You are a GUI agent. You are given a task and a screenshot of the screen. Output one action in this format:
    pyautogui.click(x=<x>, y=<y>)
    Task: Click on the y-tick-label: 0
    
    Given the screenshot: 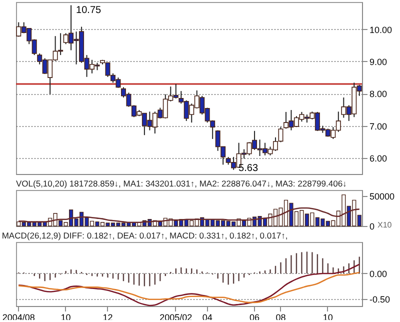 What is the action you would take?
    pyautogui.click(x=372, y=227)
    